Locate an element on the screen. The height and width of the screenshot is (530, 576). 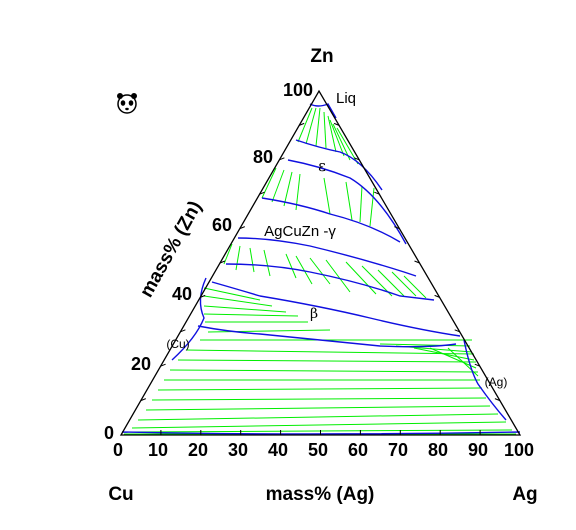
tick-label: 80 is located at coordinates (263, 157).